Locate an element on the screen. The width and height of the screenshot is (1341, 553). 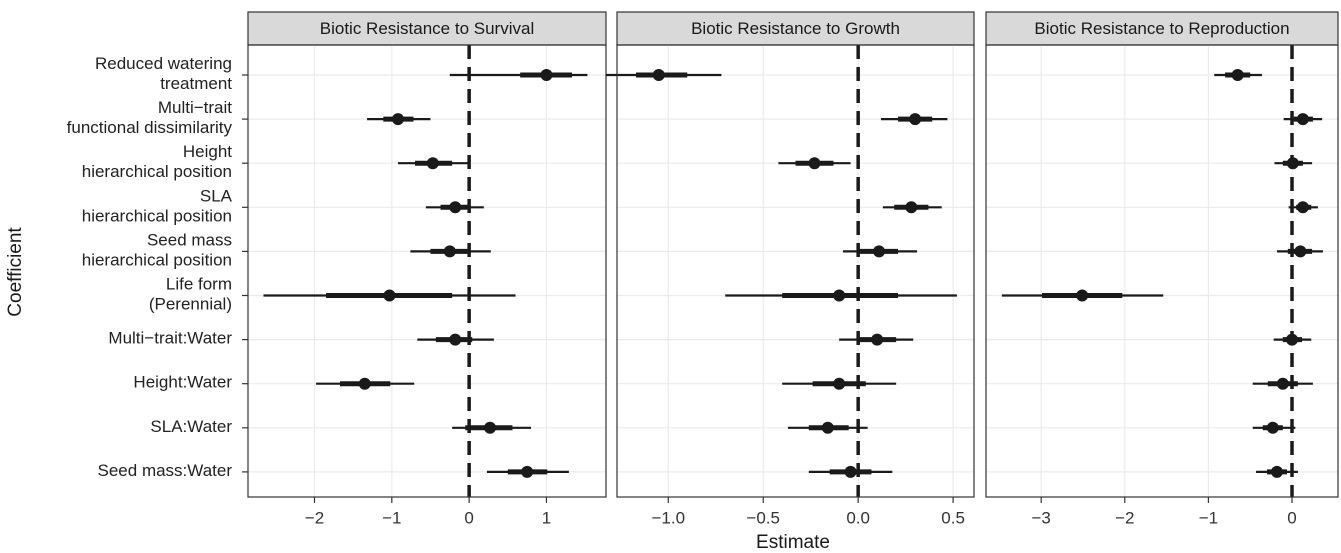
x-tick-label: 0.0 is located at coordinates (858, 517).